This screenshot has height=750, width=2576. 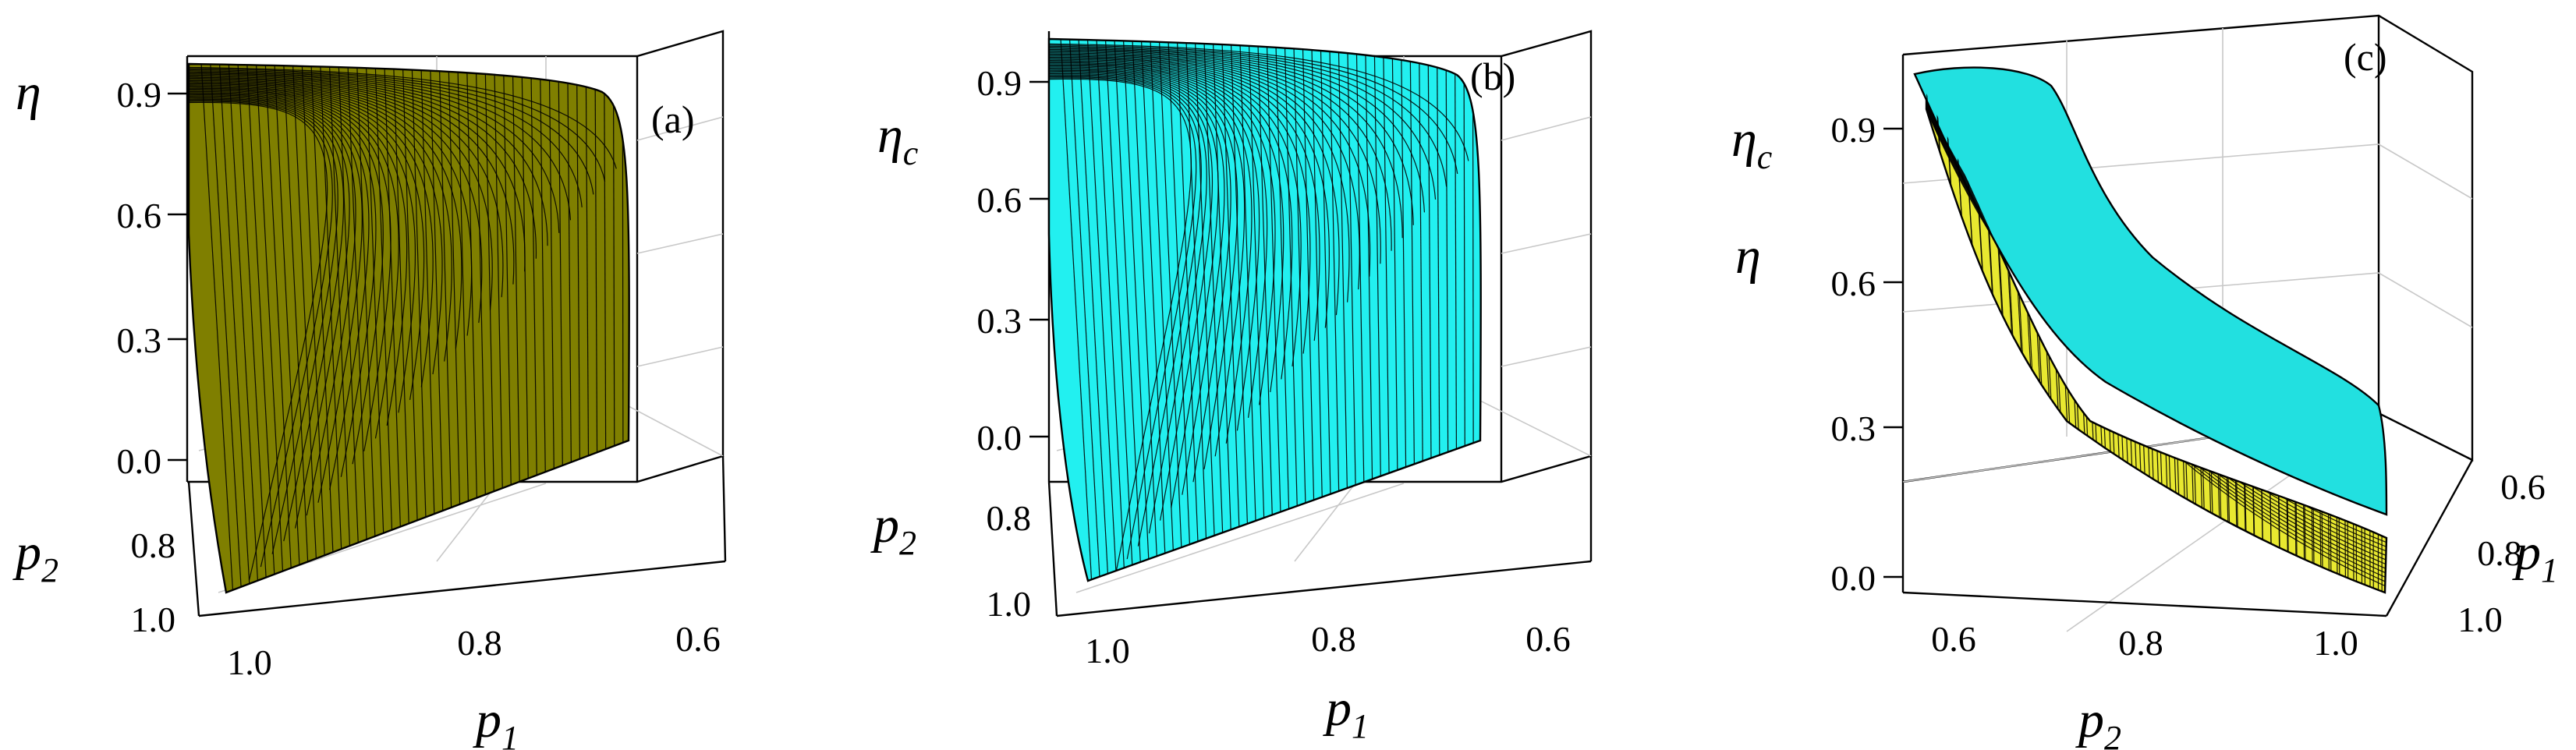 What do you see at coordinates (153, 619) in the screenshot?
I see `panel-a-y-tick-1.0: 1.0` at bounding box center [153, 619].